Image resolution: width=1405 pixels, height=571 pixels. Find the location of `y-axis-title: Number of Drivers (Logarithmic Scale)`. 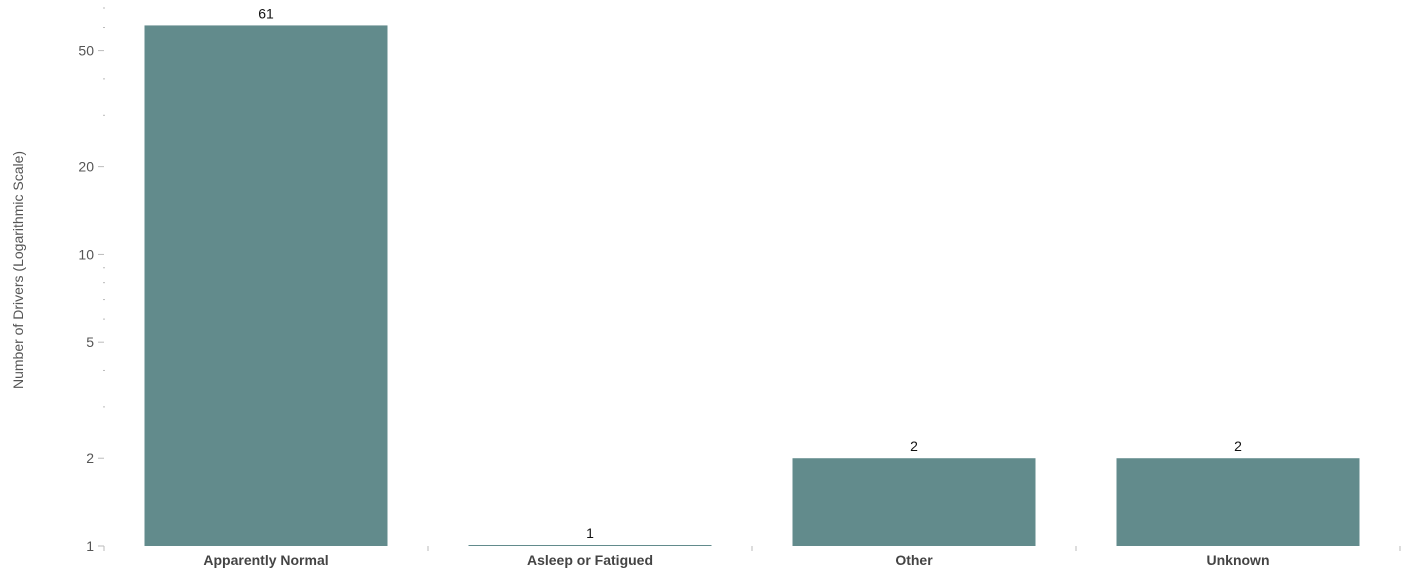

y-axis-title: Number of Drivers (Logarithmic Scale) is located at coordinates (18, 270).